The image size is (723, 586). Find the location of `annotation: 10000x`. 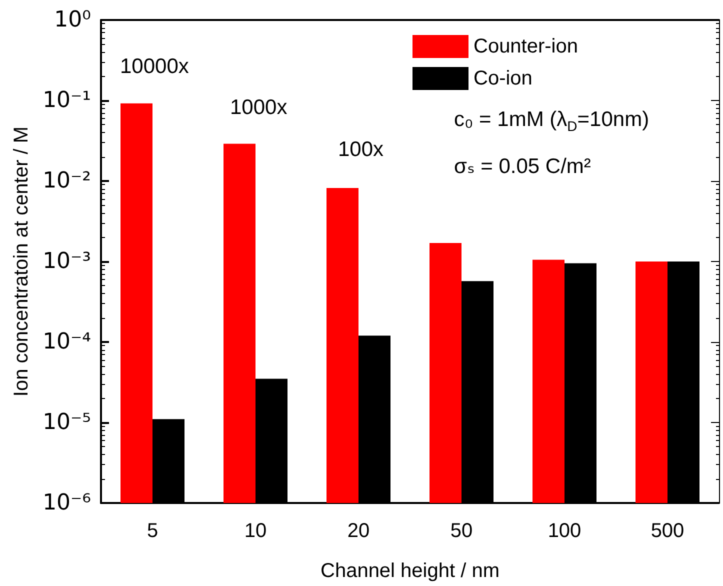

annotation: 10000x is located at coordinates (154, 67).